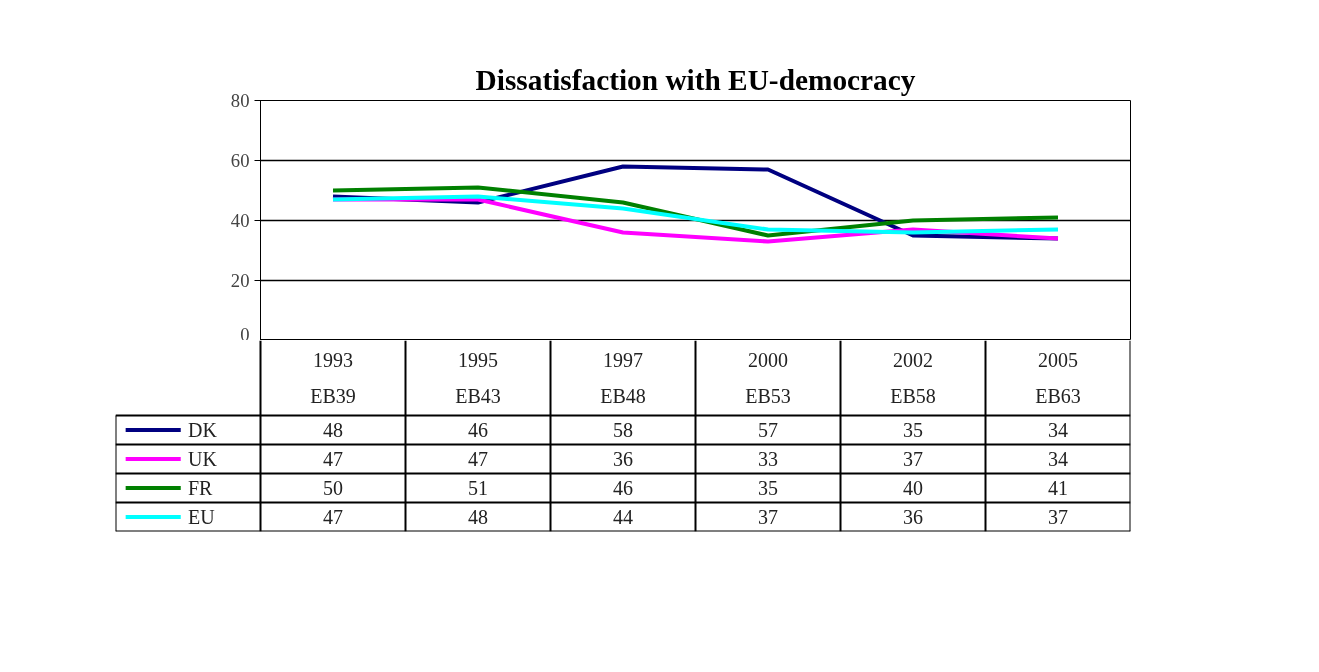  What do you see at coordinates (203, 459) in the screenshot?
I see `legend-label: UK` at bounding box center [203, 459].